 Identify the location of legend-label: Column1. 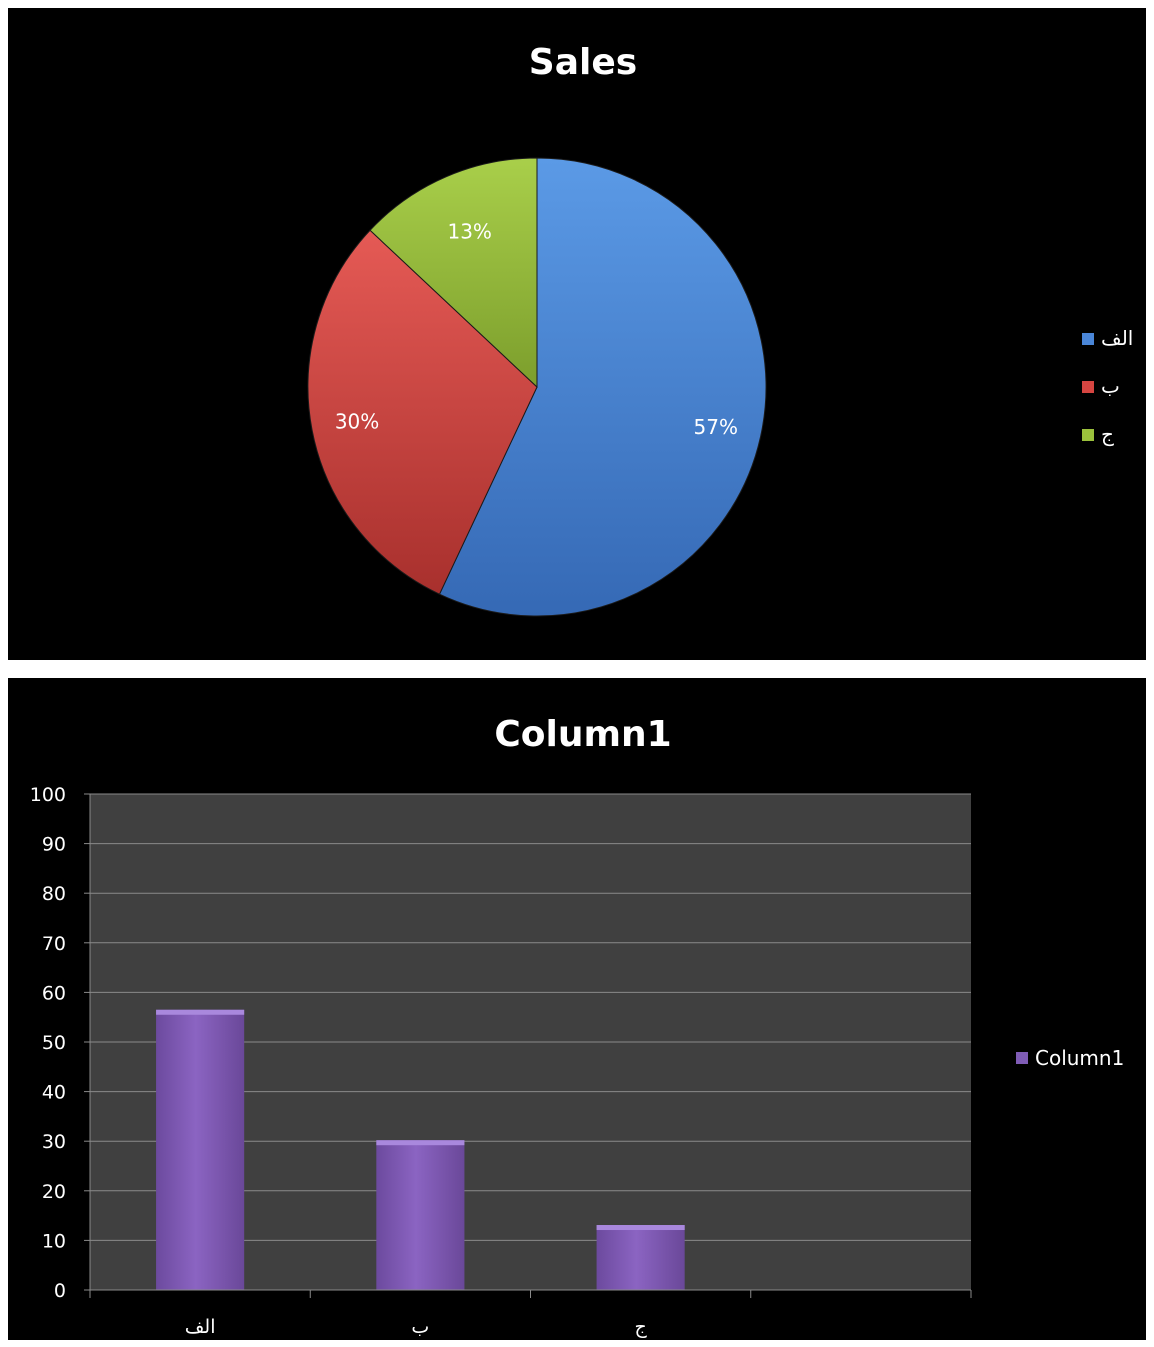
(1079, 1058).